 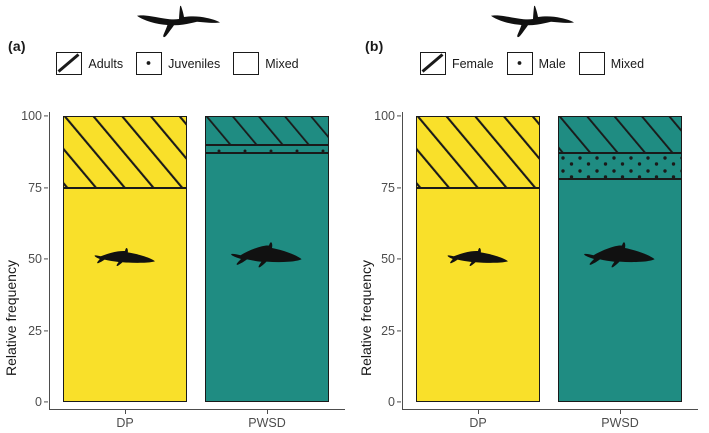 I want to click on y-tick-label-75: 75, so click(x=35, y=187).